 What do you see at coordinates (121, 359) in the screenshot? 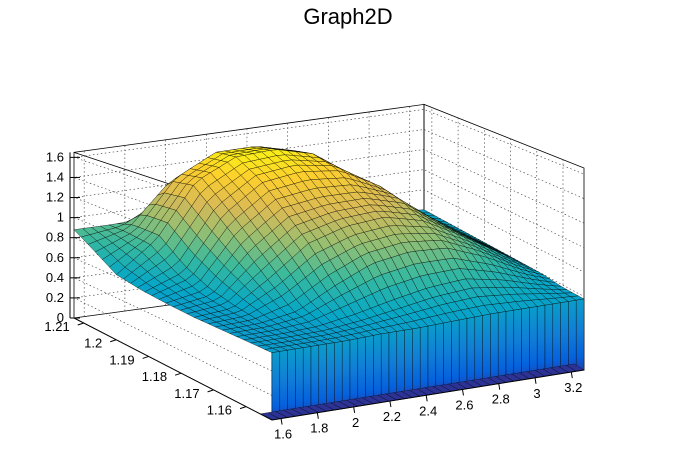
I see `y-tick-label: 1.19` at bounding box center [121, 359].